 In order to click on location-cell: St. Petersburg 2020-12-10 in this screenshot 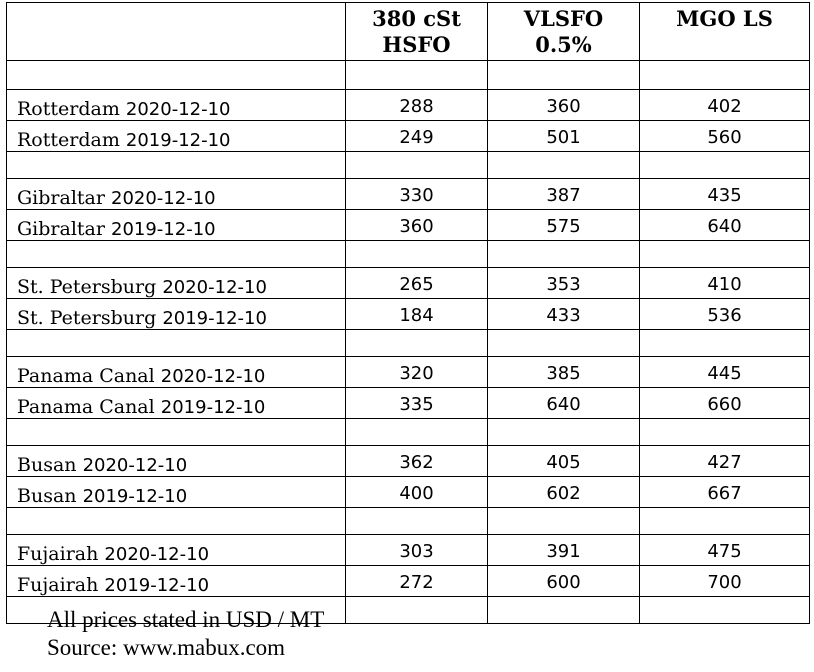, I will do `click(176, 283)`.